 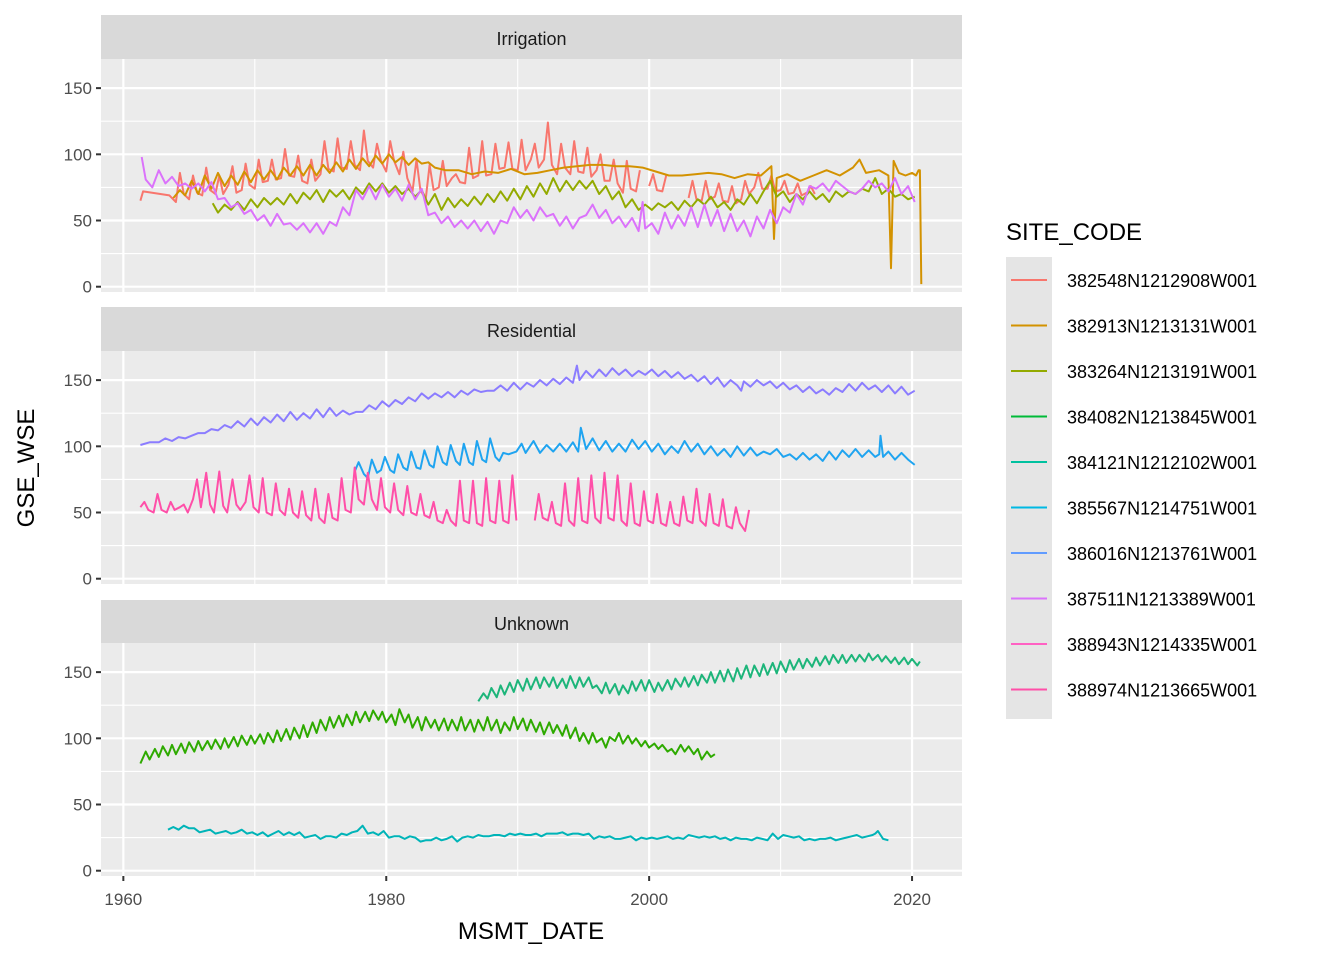 I want to click on legend-item: 384082N1213845W001, so click(x=1134, y=418).